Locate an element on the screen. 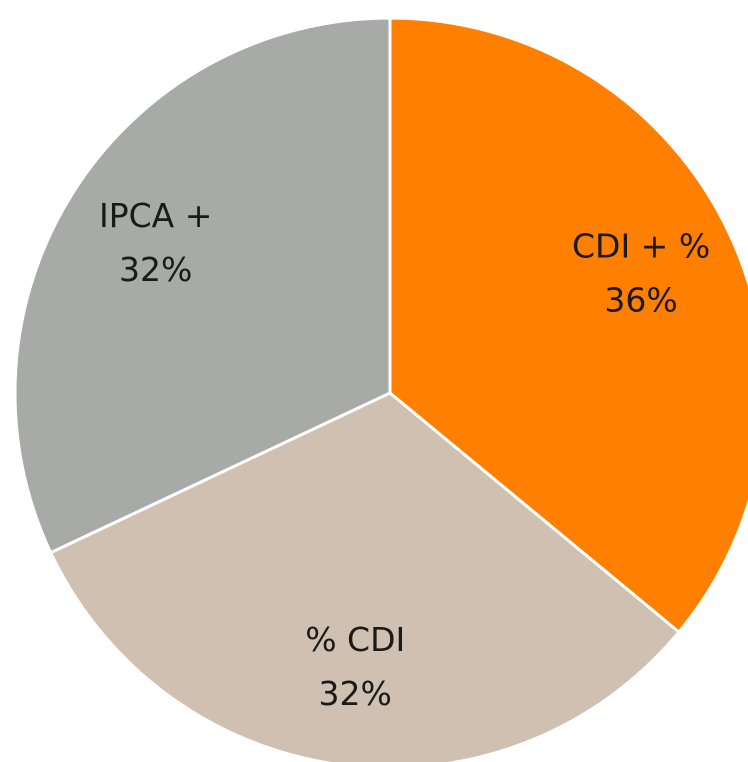  slice-value-label: 36% is located at coordinates (640, 299).